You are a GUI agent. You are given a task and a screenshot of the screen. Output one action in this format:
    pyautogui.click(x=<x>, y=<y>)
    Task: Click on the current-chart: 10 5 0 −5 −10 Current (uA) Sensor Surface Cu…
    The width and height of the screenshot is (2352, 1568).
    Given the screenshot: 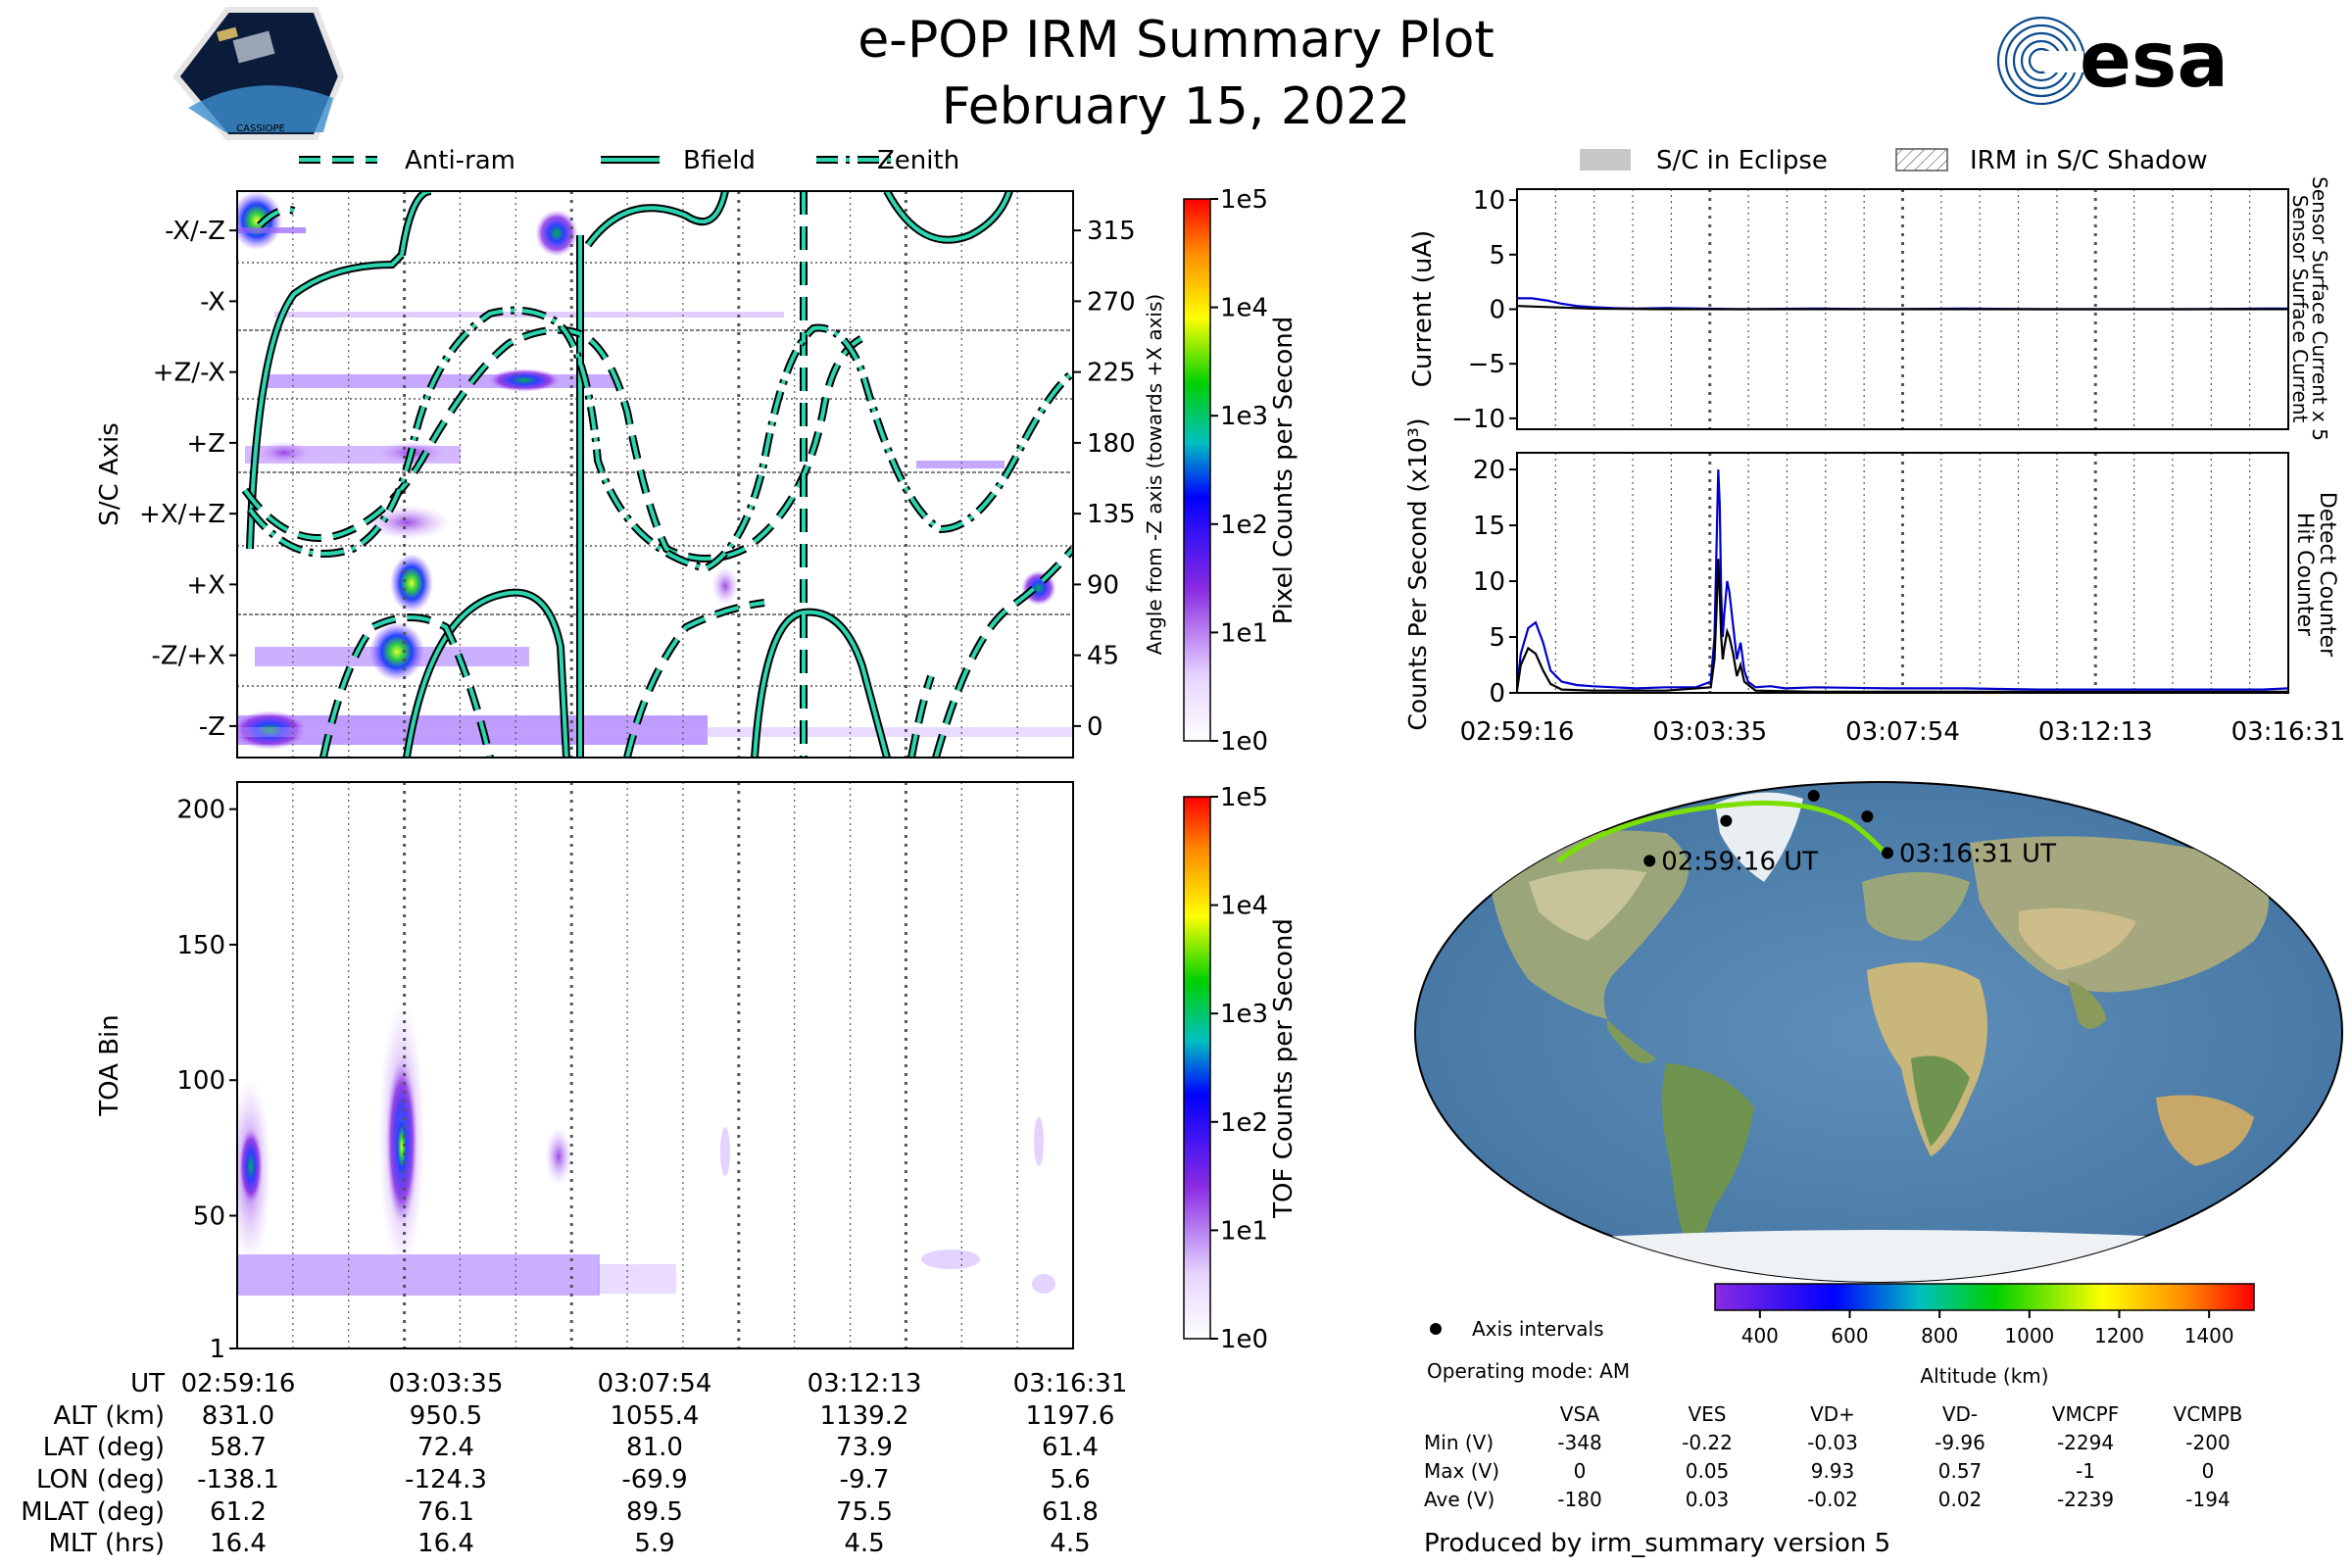 What is the action you would take?
    pyautogui.click(x=1869, y=308)
    